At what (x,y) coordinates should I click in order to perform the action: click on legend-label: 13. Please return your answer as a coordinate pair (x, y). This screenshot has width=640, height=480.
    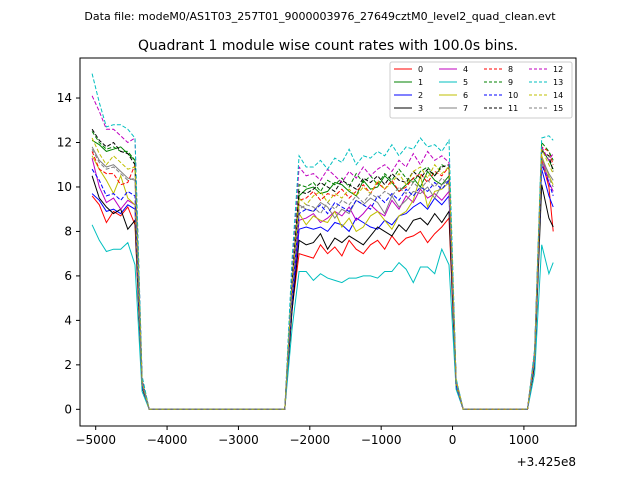
    Looking at the image, I should click on (558, 82).